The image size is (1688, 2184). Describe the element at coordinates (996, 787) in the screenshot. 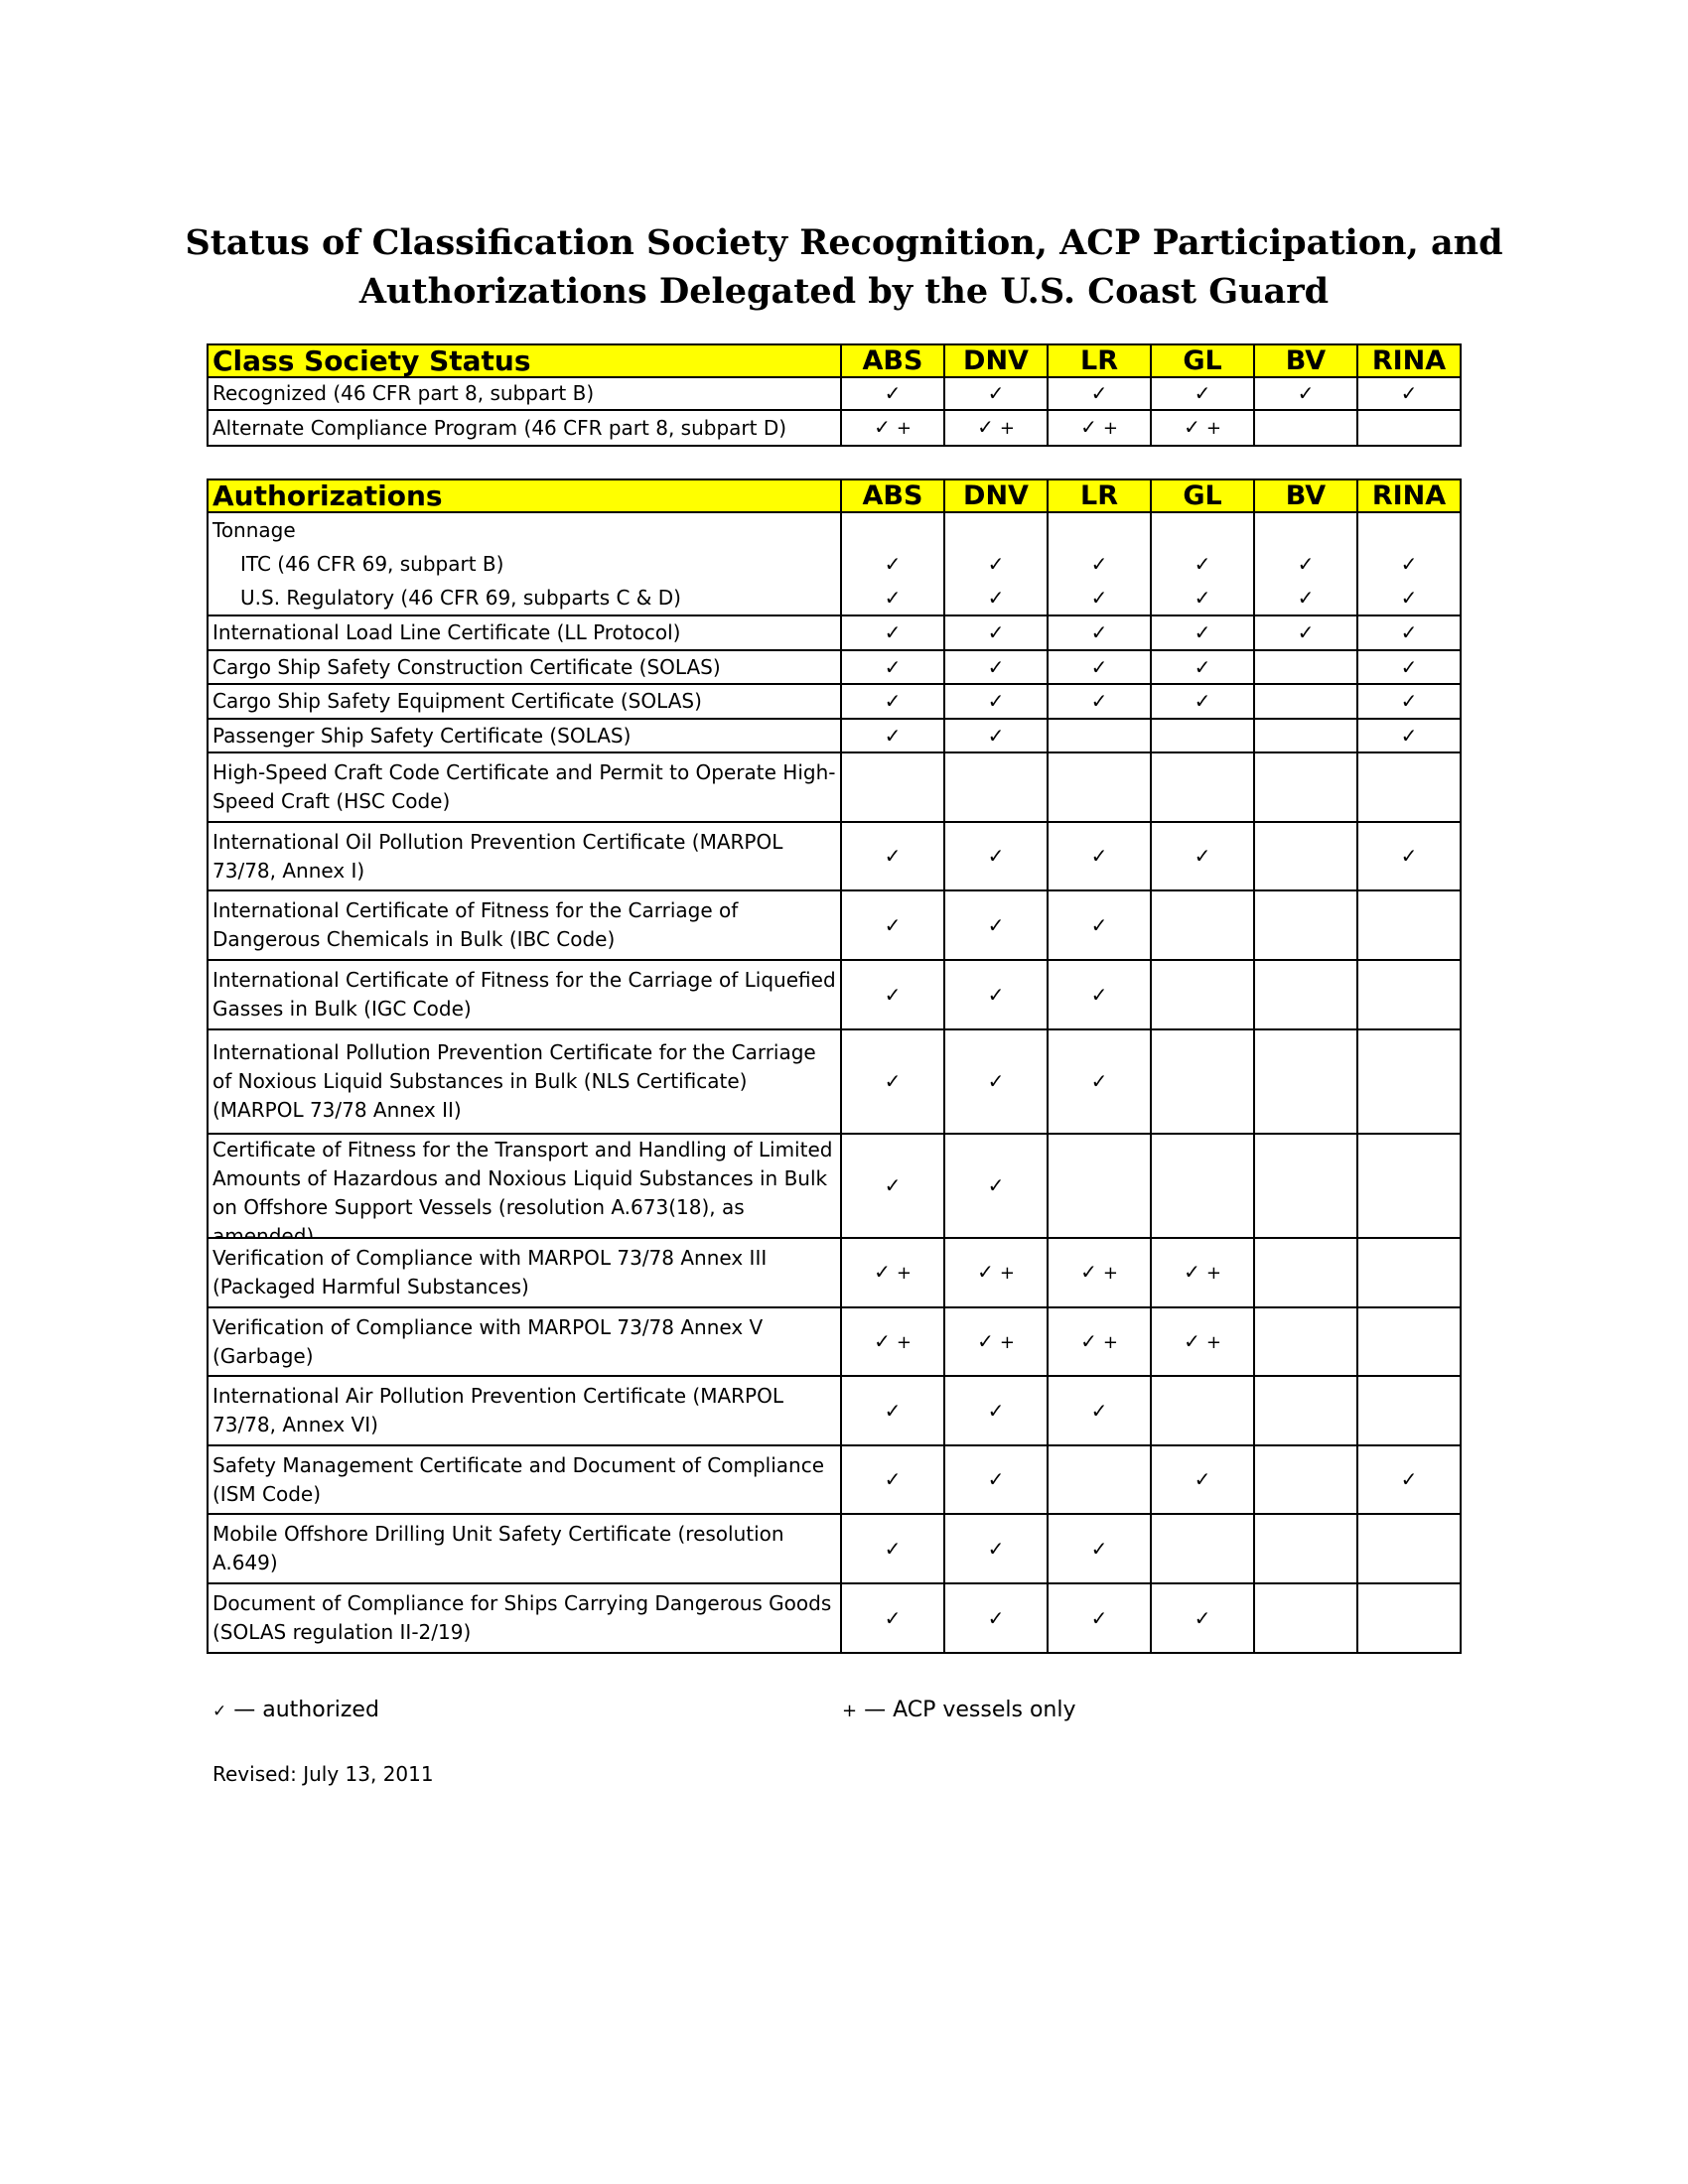

I see `status-cell-dnv` at that location.